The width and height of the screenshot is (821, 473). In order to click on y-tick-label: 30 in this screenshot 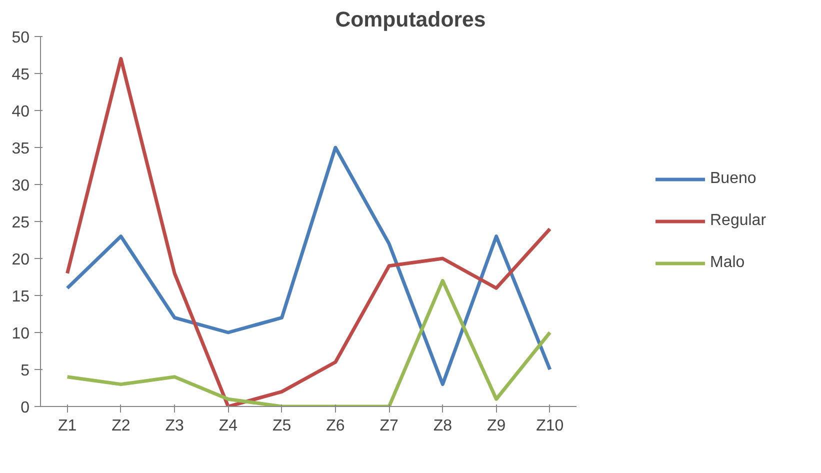, I will do `click(21, 186)`.